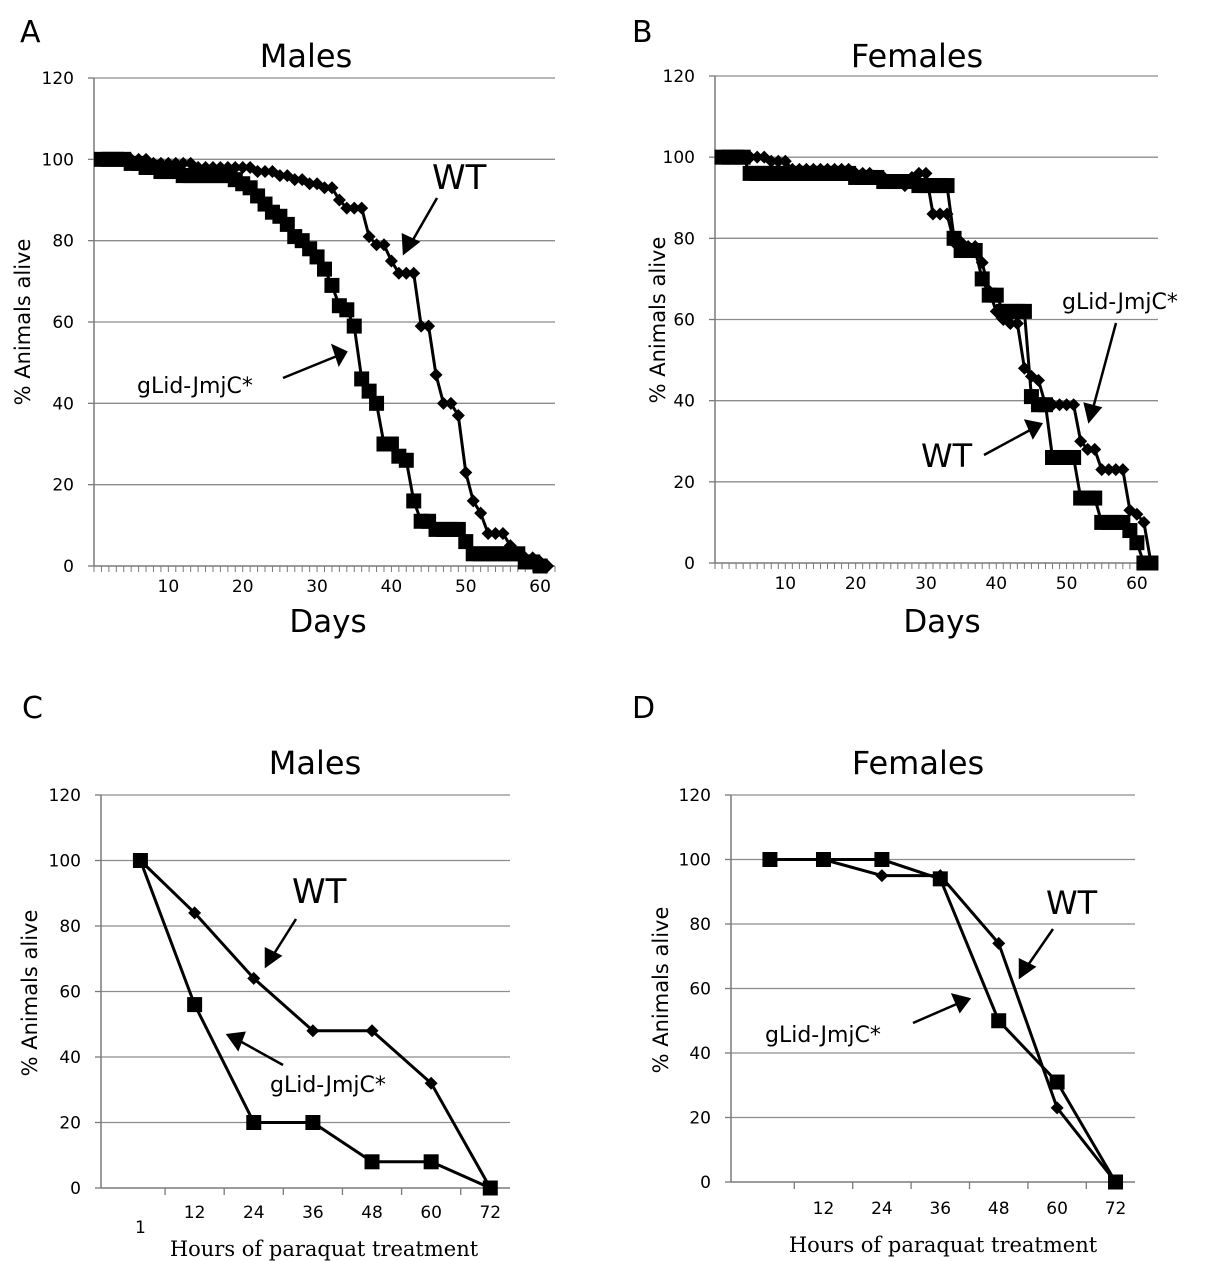 The width and height of the screenshot is (1205, 1261). What do you see at coordinates (1057, 1209) in the screenshot?
I see `panel-d-x-tick-label: 60` at bounding box center [1057, 1209].